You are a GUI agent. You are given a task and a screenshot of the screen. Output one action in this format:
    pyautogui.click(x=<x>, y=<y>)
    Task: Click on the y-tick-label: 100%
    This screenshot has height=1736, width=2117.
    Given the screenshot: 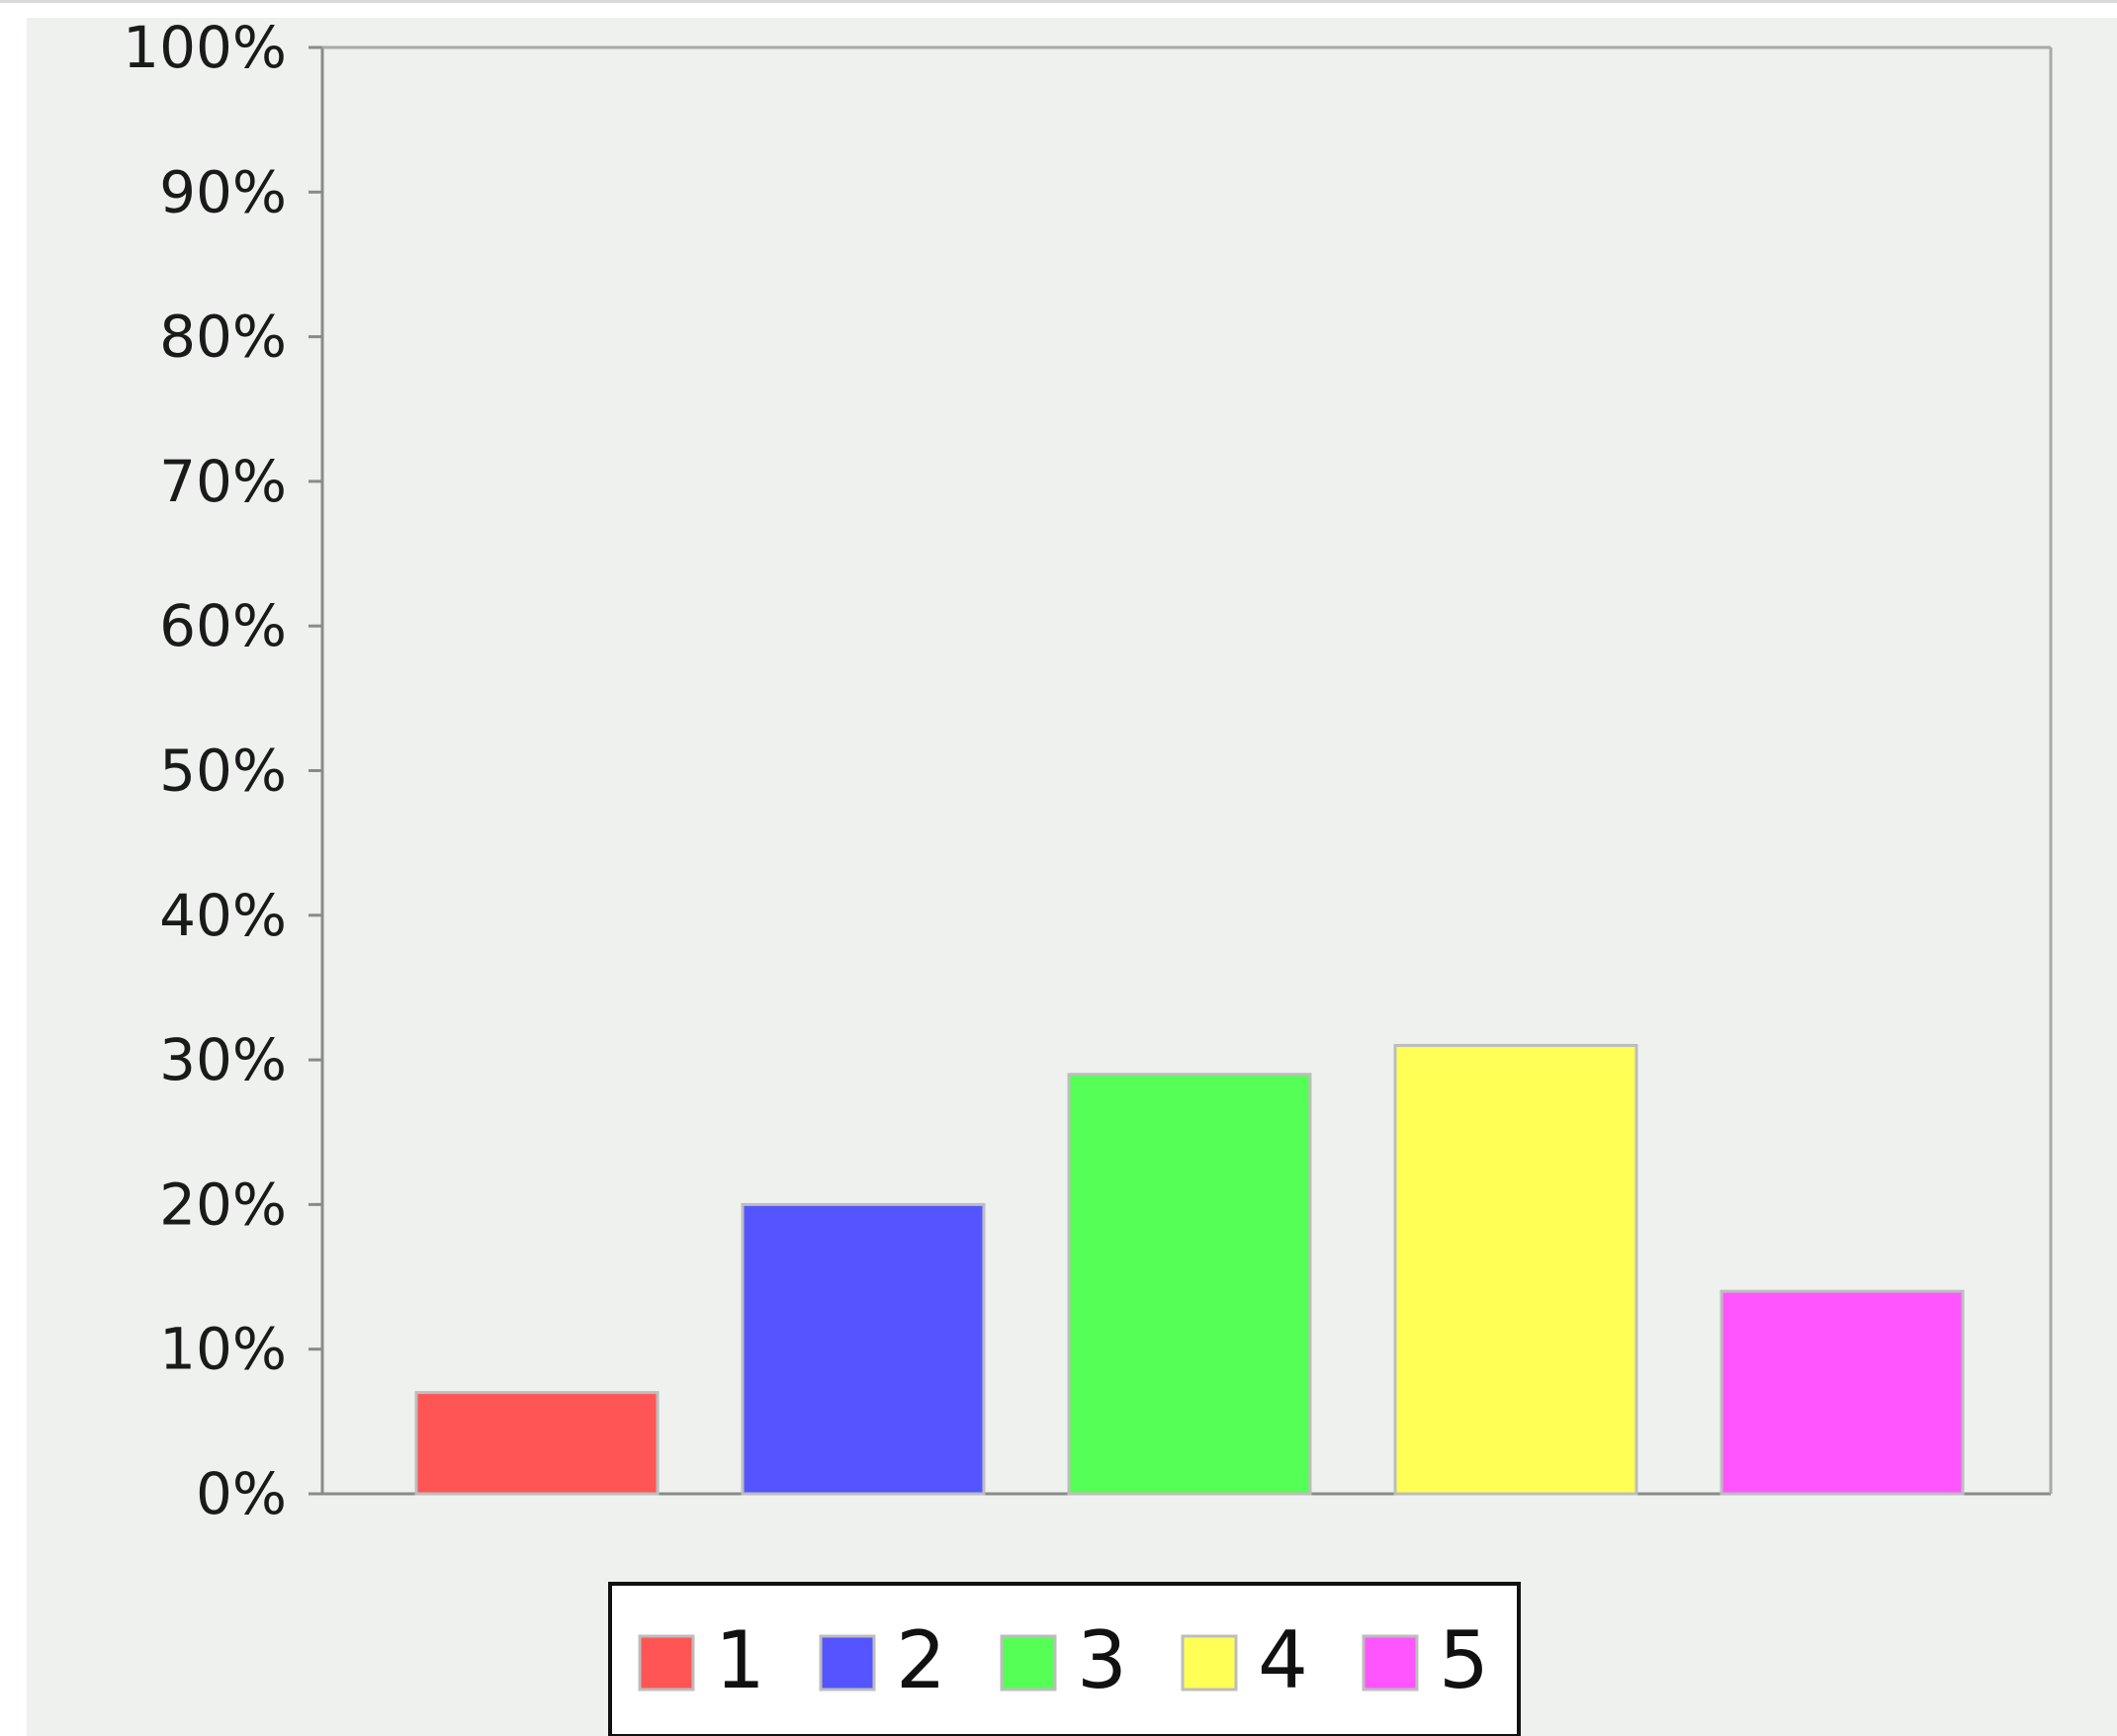 What is the action you would take?
    pyautogui.click(x=205, y=47)
    